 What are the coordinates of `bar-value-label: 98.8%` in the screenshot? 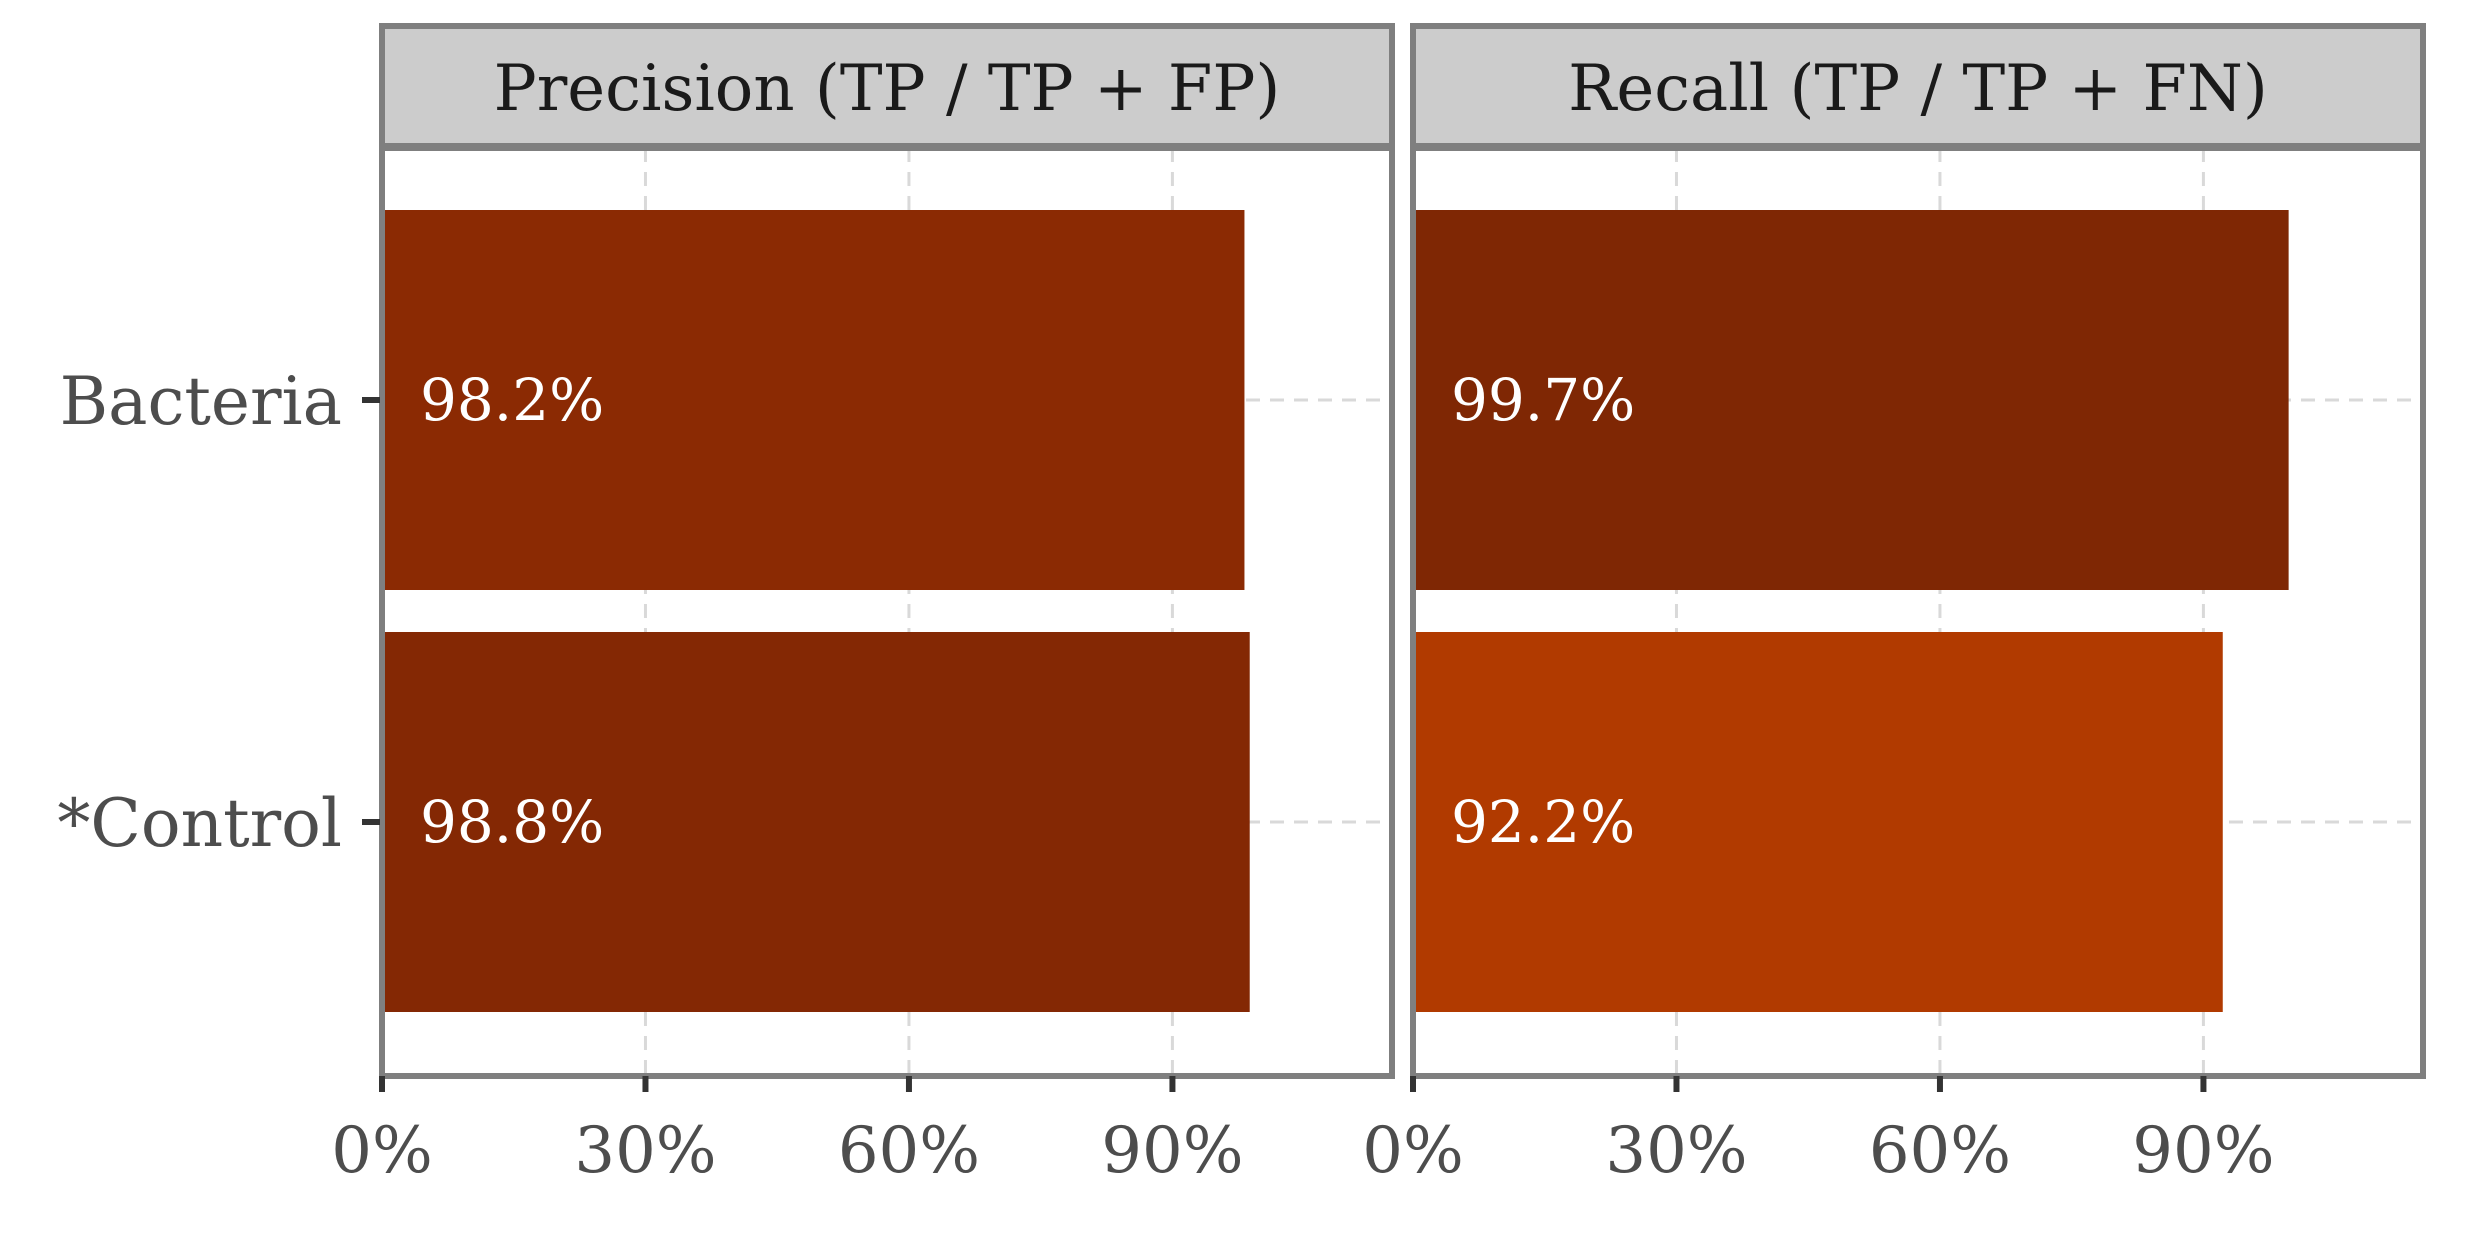 It's located at (512, 822).